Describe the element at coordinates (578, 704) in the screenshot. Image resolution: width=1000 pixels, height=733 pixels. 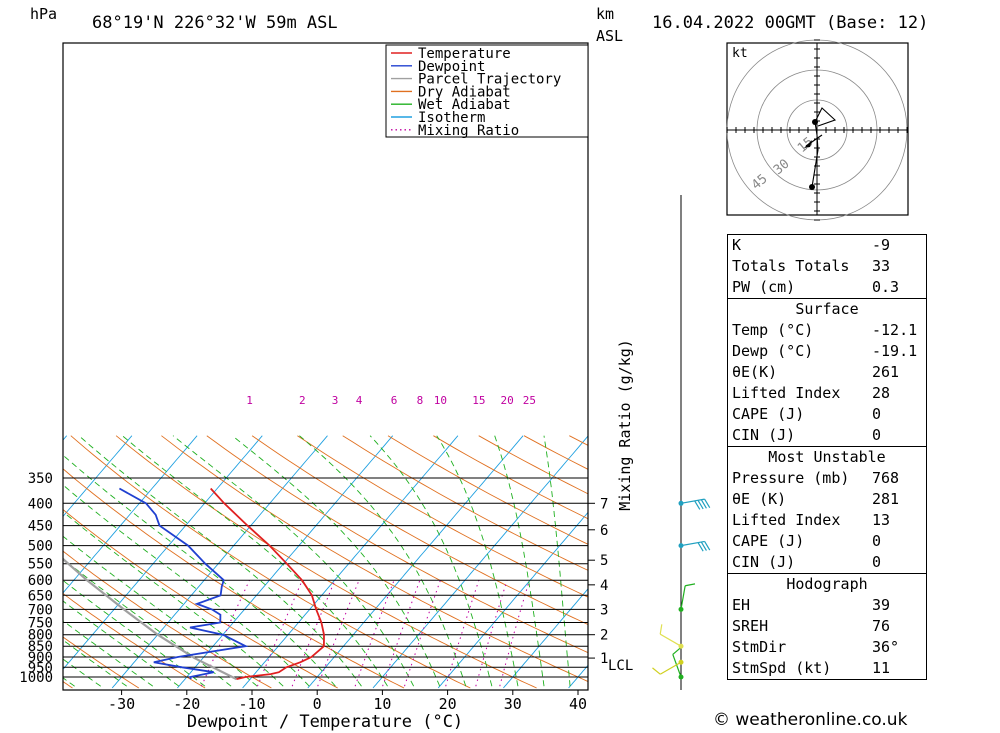
I see `temperature-tick-label: 40` at that location.